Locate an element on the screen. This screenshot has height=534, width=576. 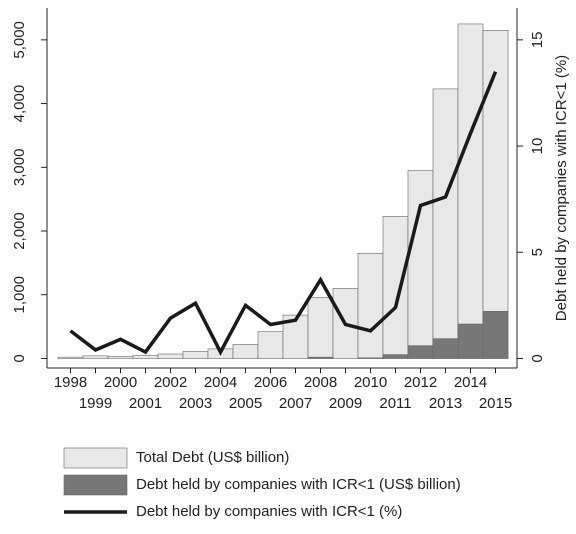
x-tick-label: 2011 is located at coordinates (395, 403).